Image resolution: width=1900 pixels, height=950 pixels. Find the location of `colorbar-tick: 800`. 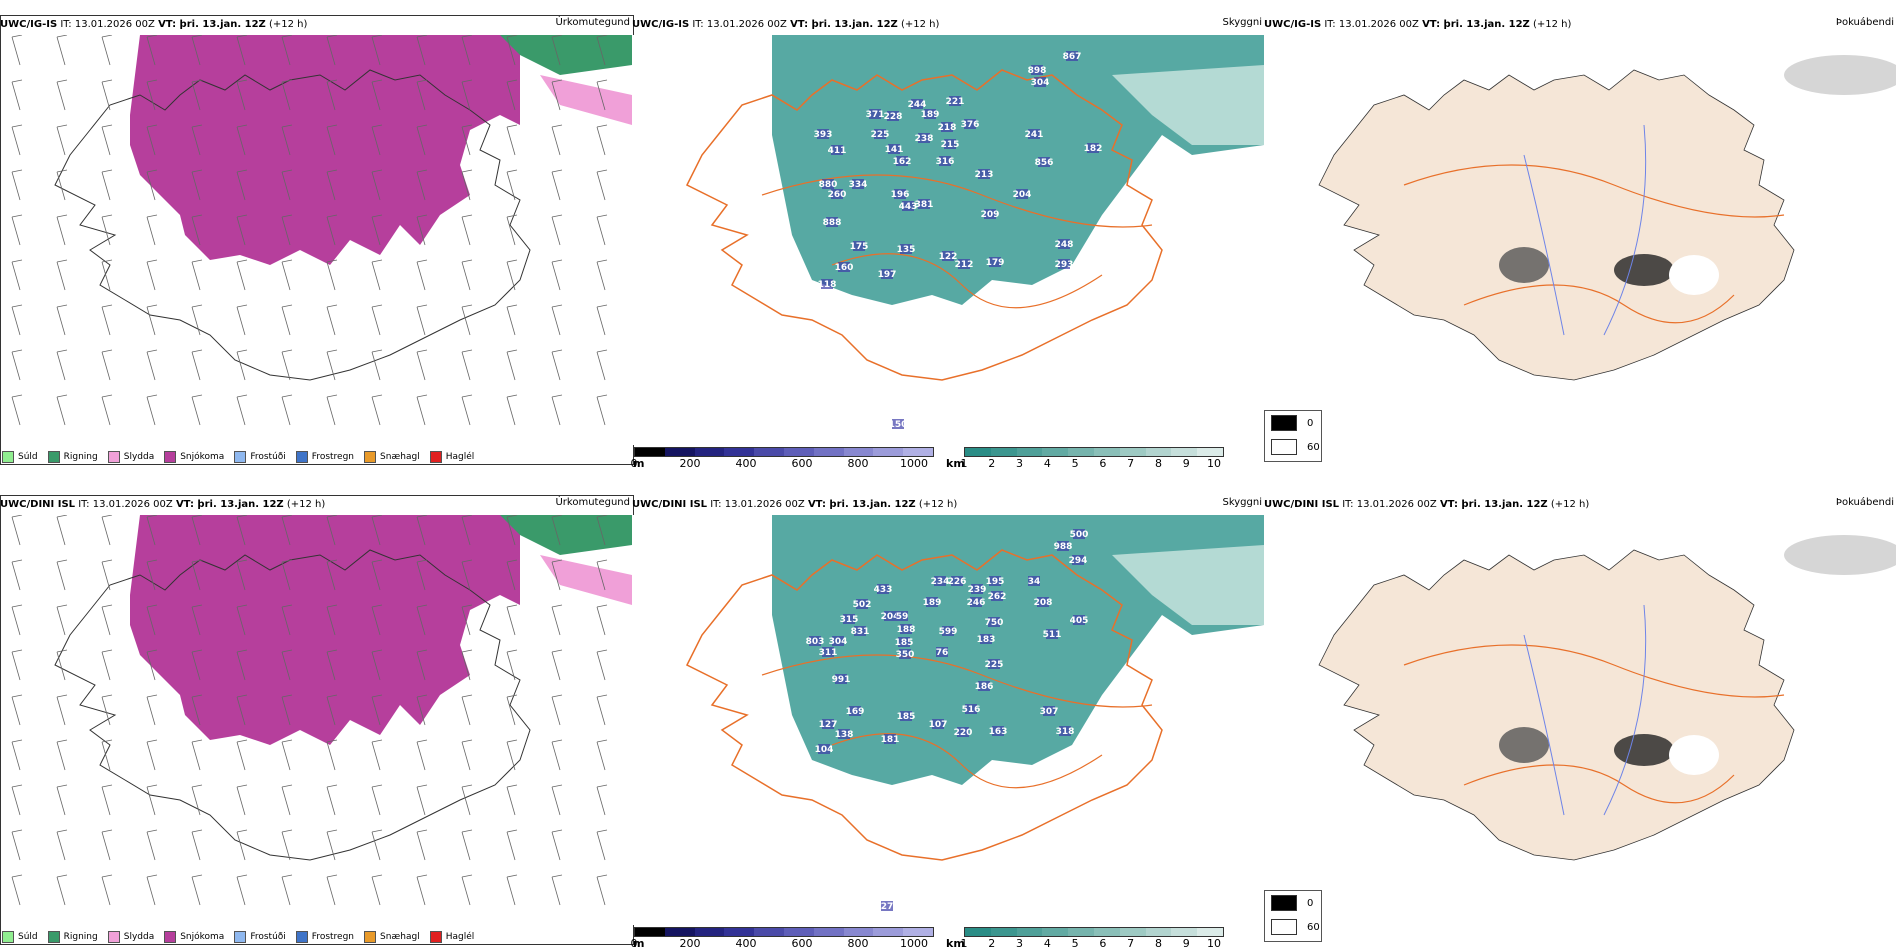

colorbar-tick: 800 is located at coordinates (858, 943).